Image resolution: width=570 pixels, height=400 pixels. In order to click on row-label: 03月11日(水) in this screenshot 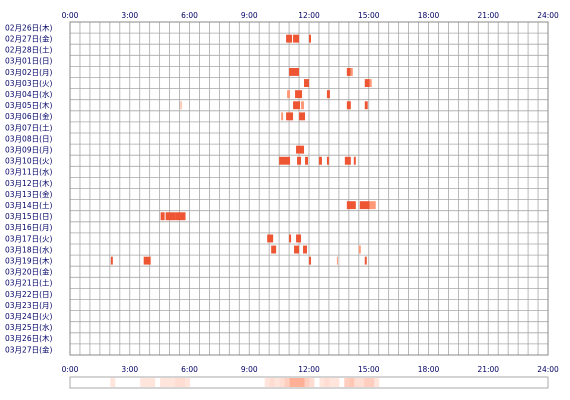, I will do `click(29, 172)`.